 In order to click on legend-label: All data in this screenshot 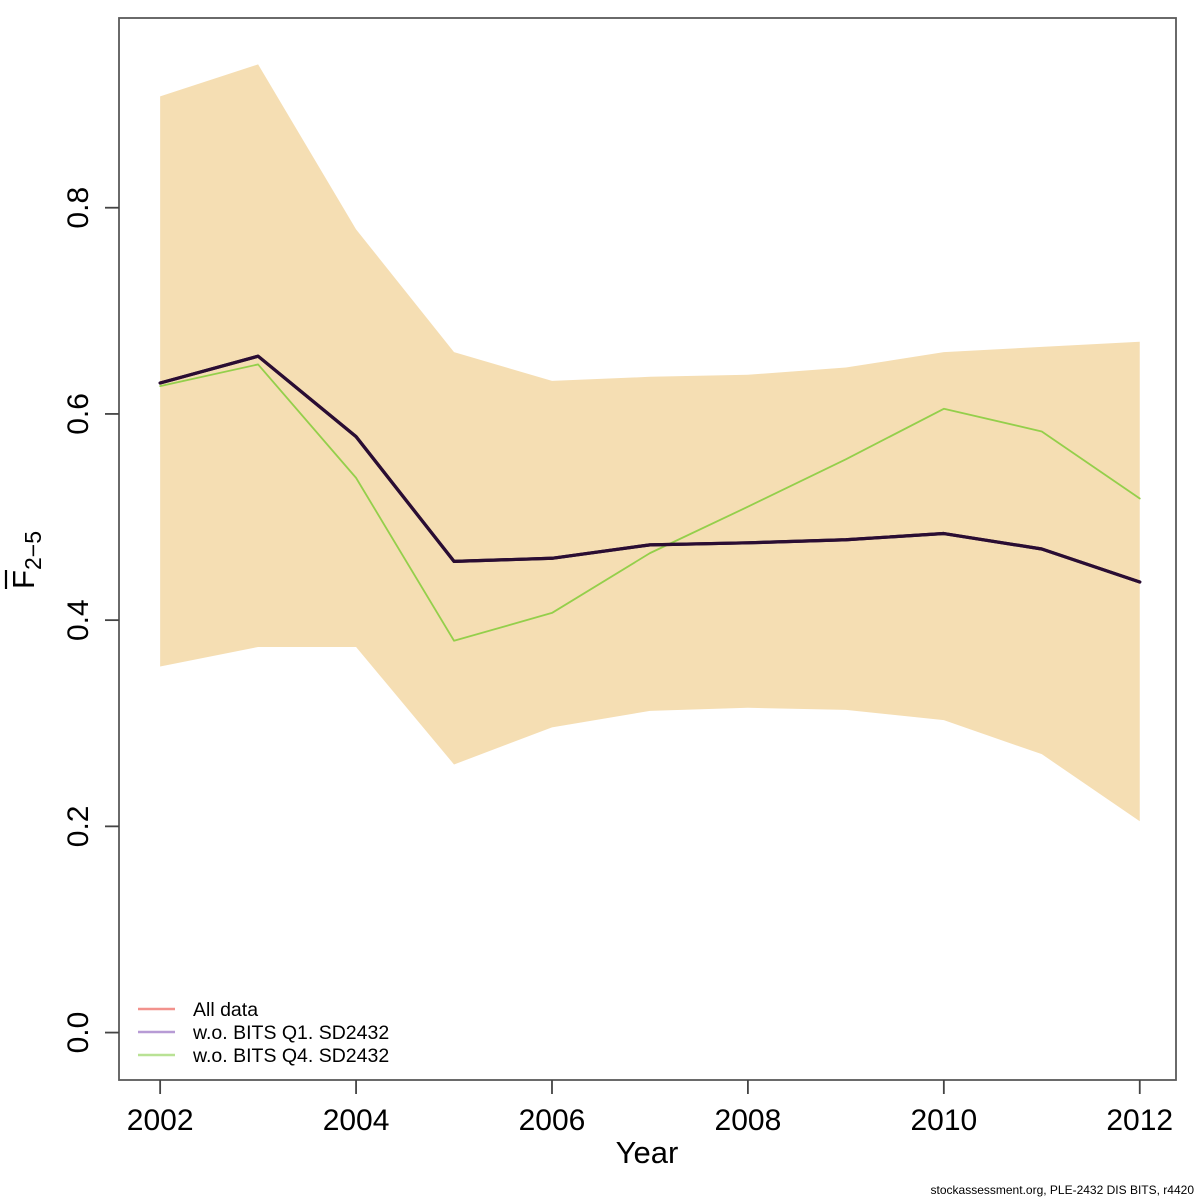, I will do `click(225, 1010)`.